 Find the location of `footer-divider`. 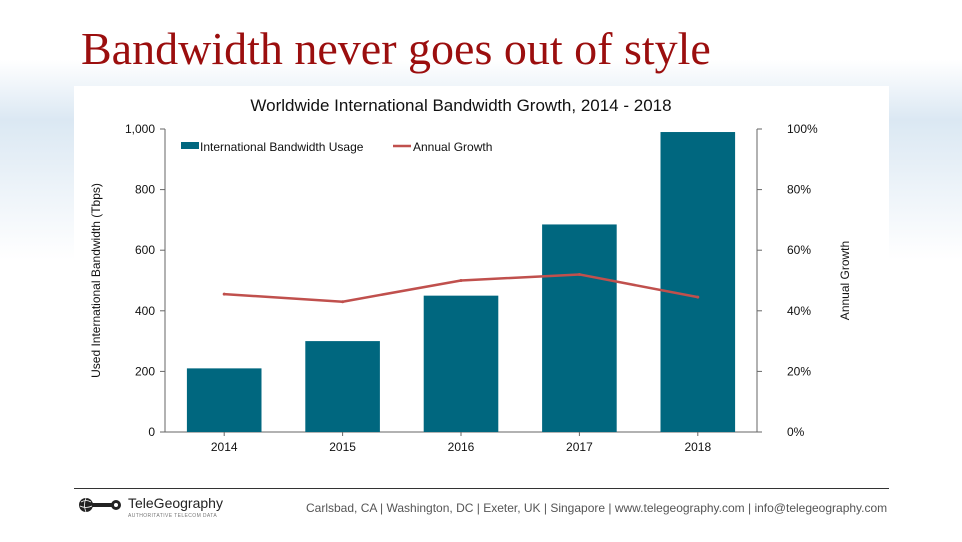

footer-divider is located at coordinates (481, 488).